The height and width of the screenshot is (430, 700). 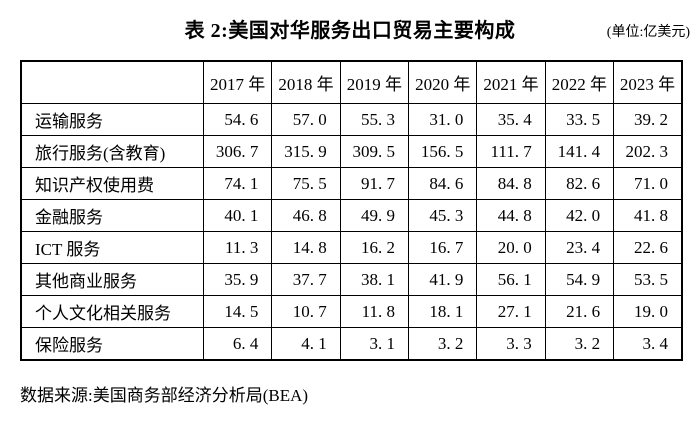 I want to click on row-label: 金融服务, so click(x=112, y=215).